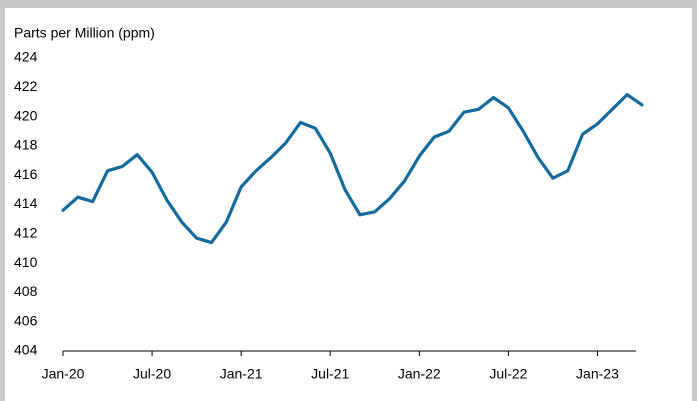 The image size is (697, 401). What do you see at coordinates (84, 33) in the screenshot?
I see `y-axis-label: Parts per Million (ppm)` at bounding box center [84, 33].